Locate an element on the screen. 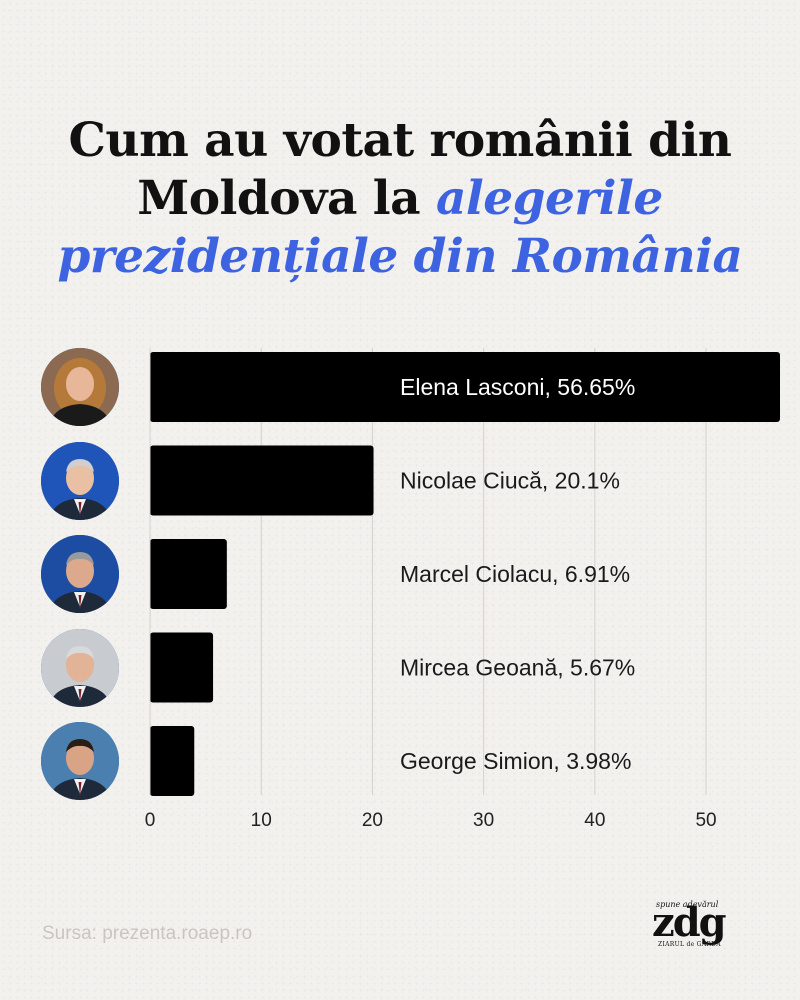  x-tick-label: 0 is located at coordinates (150, 820).